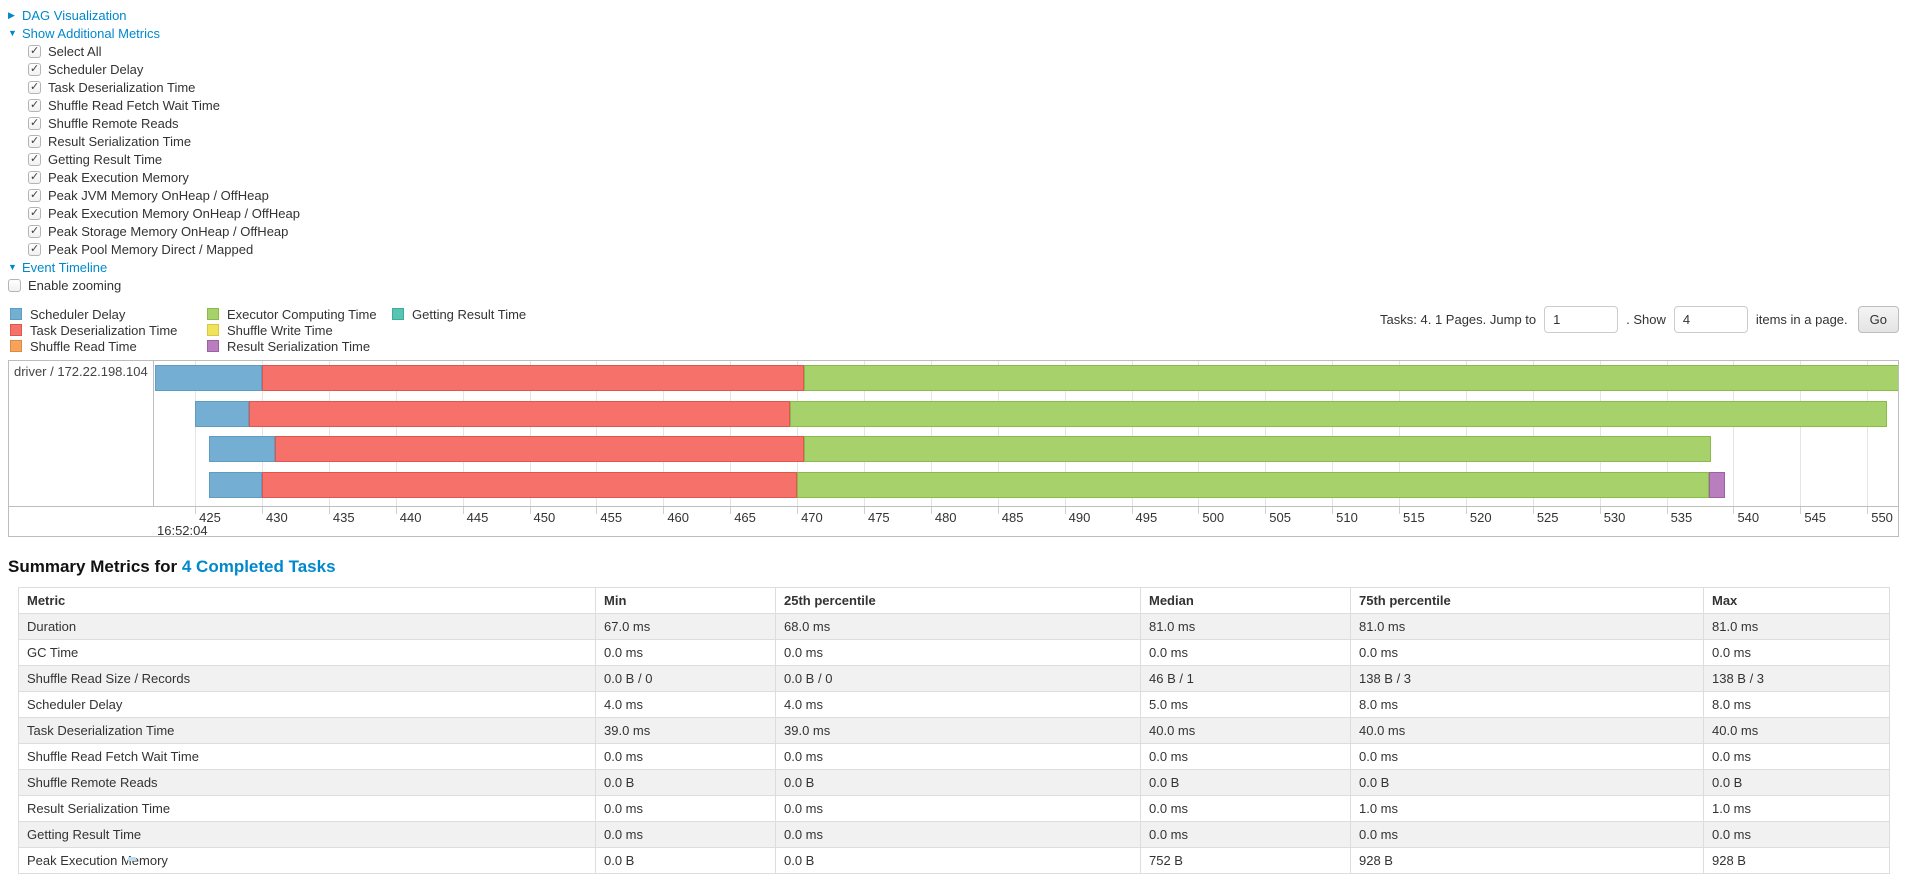 The image size is (1907, 874). I want to click on event-timeline-toggle: ▼ Event Timeline, so click(953, 267).